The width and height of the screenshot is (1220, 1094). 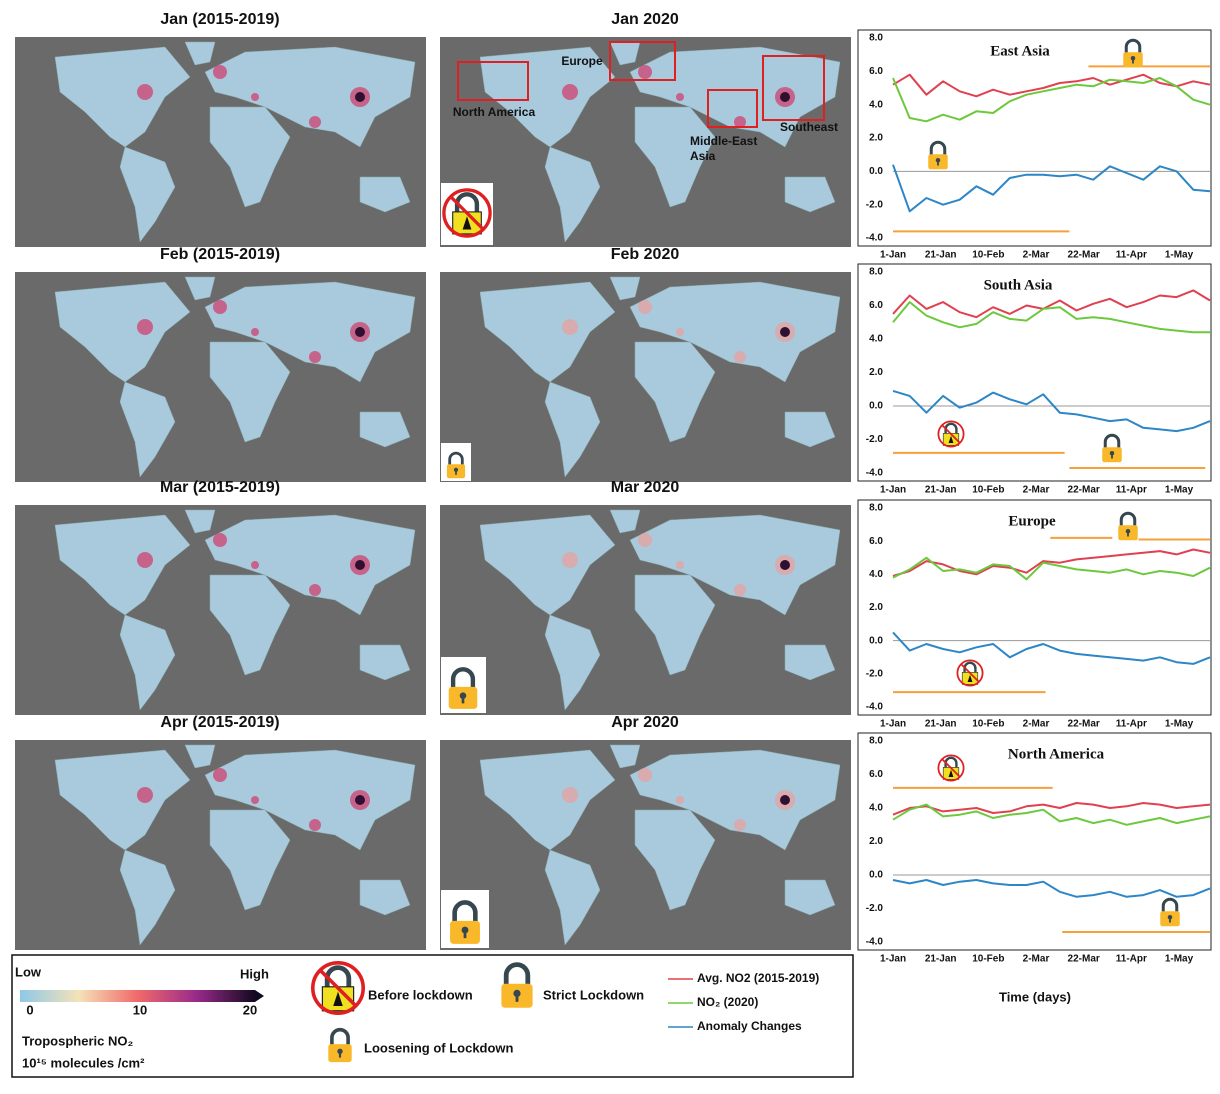 I want to click on colorbar-tick-label: 20, so click(x=250, y=1009).